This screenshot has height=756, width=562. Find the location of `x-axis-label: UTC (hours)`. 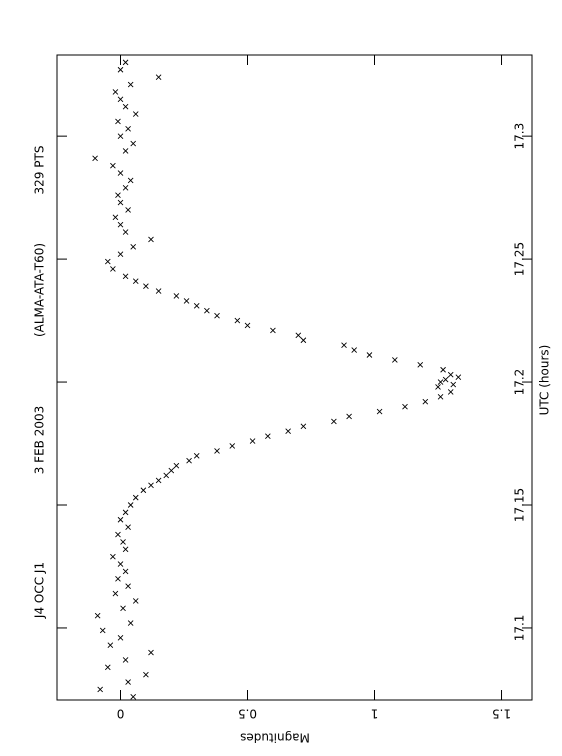

x-axis-label: UTC (hours) is located at coordinates (545, 380).